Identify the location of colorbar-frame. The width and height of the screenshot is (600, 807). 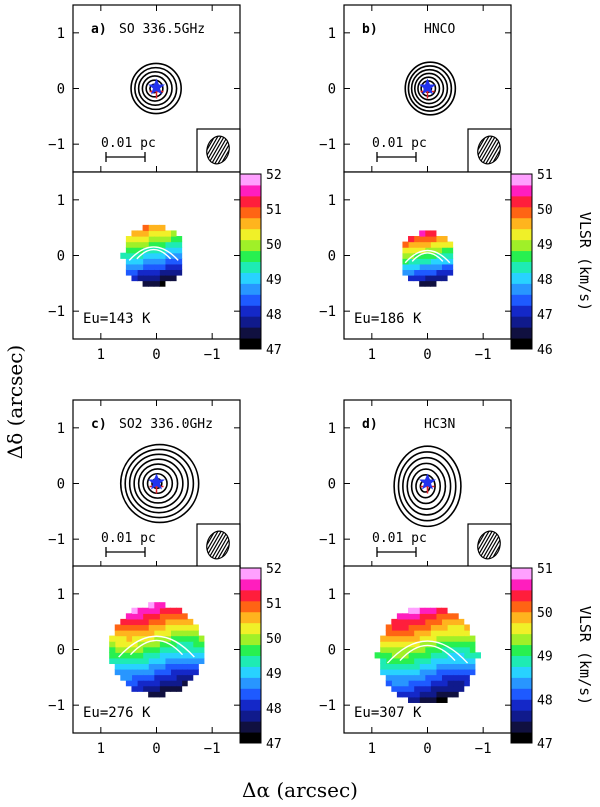
(250, 261).